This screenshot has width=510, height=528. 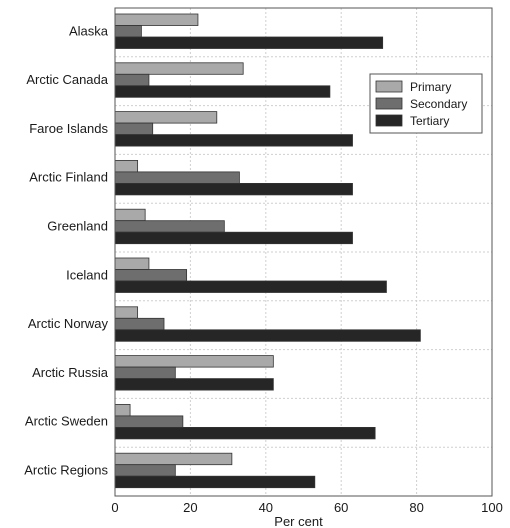 What do you see at coordinates (298, 521) in the screenshot?
I see `x-axis-title: Per cent` at bounding box center [298, 521].